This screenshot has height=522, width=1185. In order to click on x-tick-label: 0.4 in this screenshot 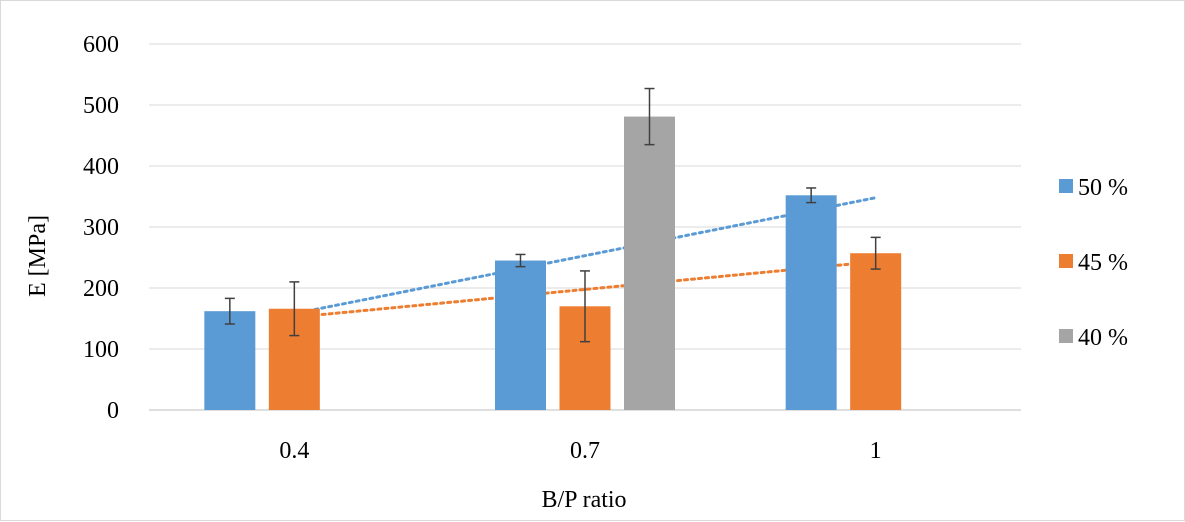, I will do `click(294, 451)`.